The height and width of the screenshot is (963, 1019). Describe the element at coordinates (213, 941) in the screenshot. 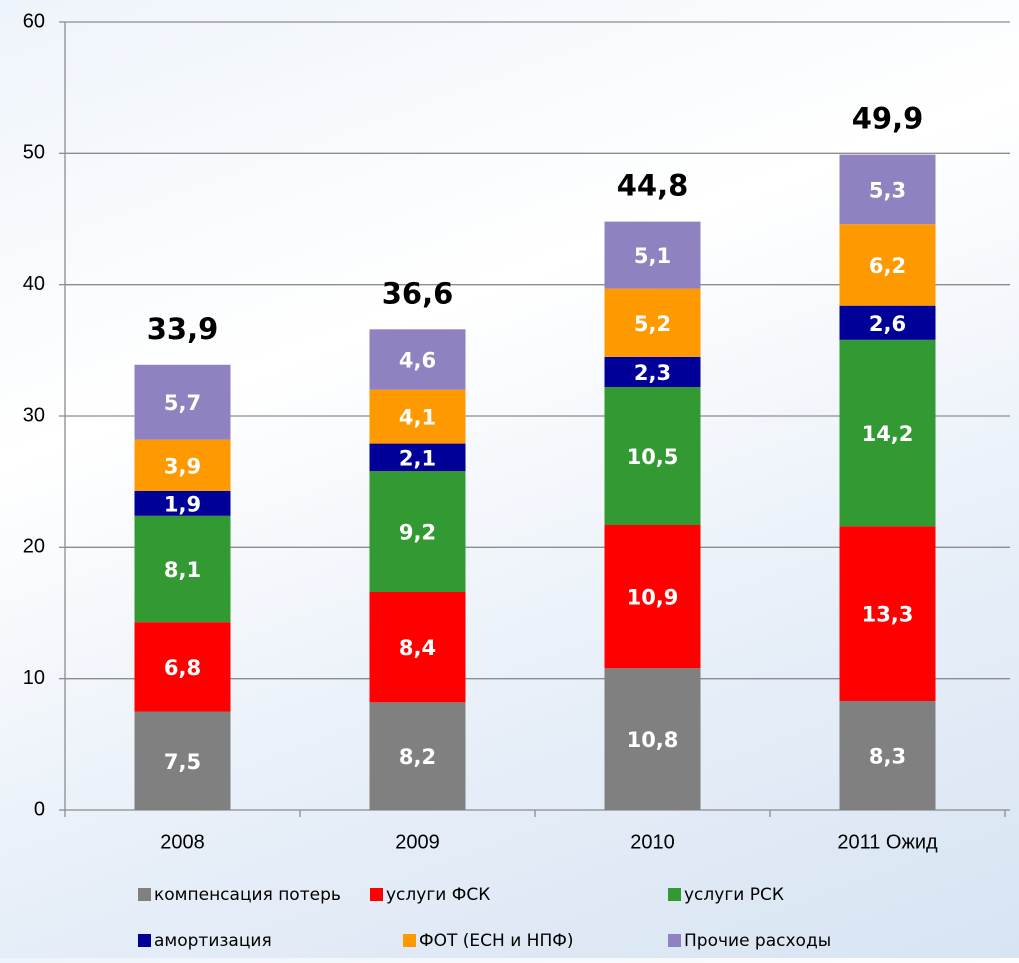

I see `legend-label: амортизация` at that location.